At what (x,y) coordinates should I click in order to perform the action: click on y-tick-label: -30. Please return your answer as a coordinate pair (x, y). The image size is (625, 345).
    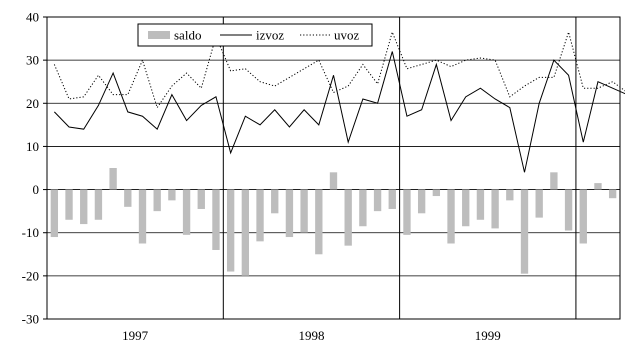
    Looking at the image, I should click on (30, 319).